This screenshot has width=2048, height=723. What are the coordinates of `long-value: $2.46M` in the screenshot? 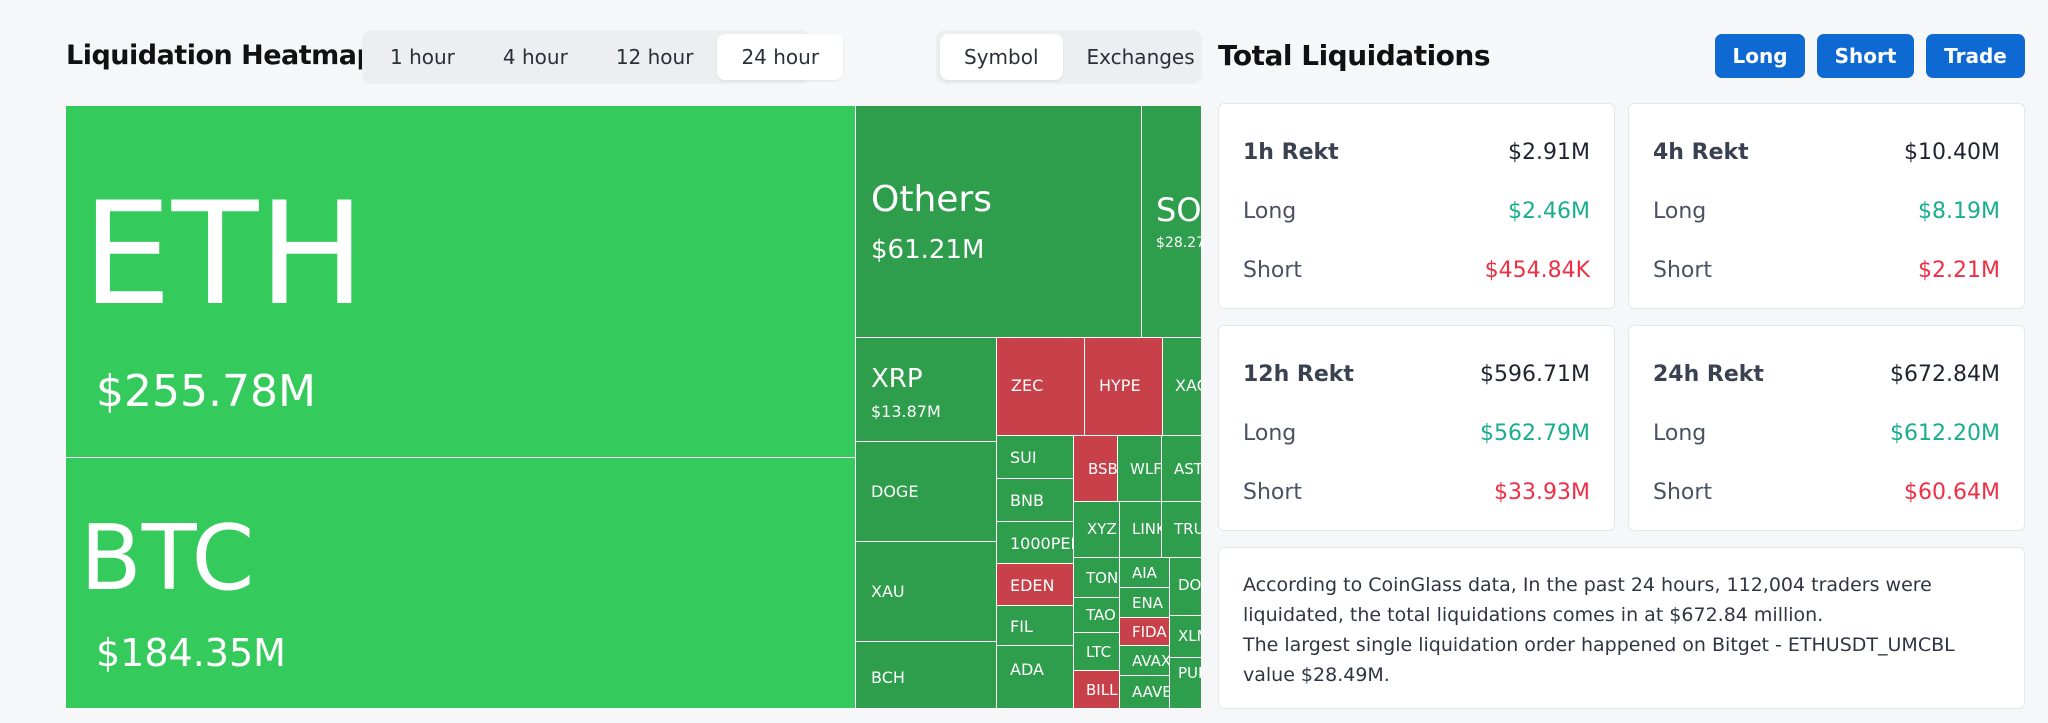 It's located at (1549, 211).